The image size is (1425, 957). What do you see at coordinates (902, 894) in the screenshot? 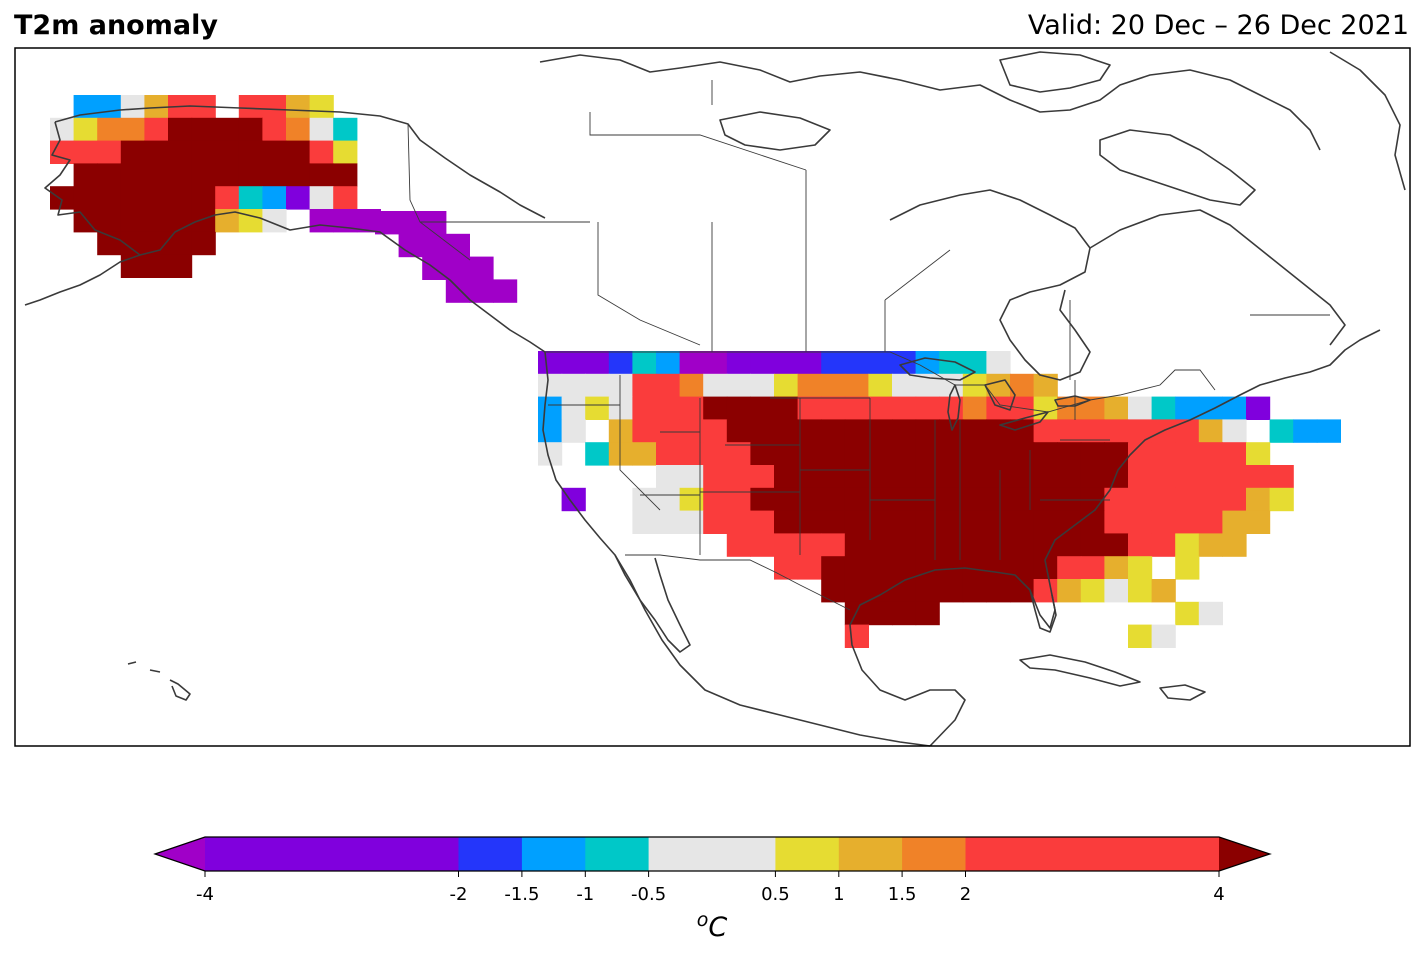
I see `colorbar-tick-label: 1.5` at bounding box center [902, 894].